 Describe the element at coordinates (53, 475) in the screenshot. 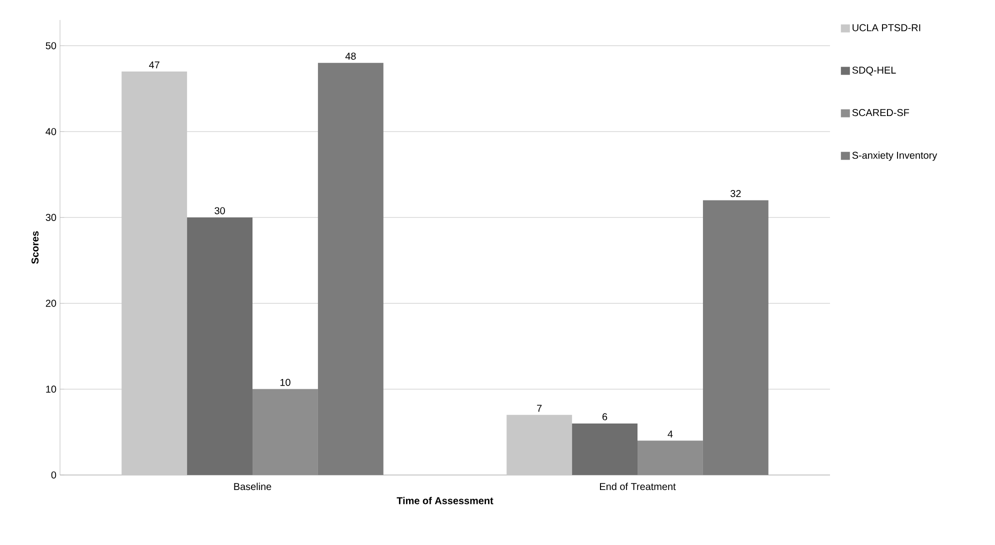

I see `y-tick-label: 0` at that location.